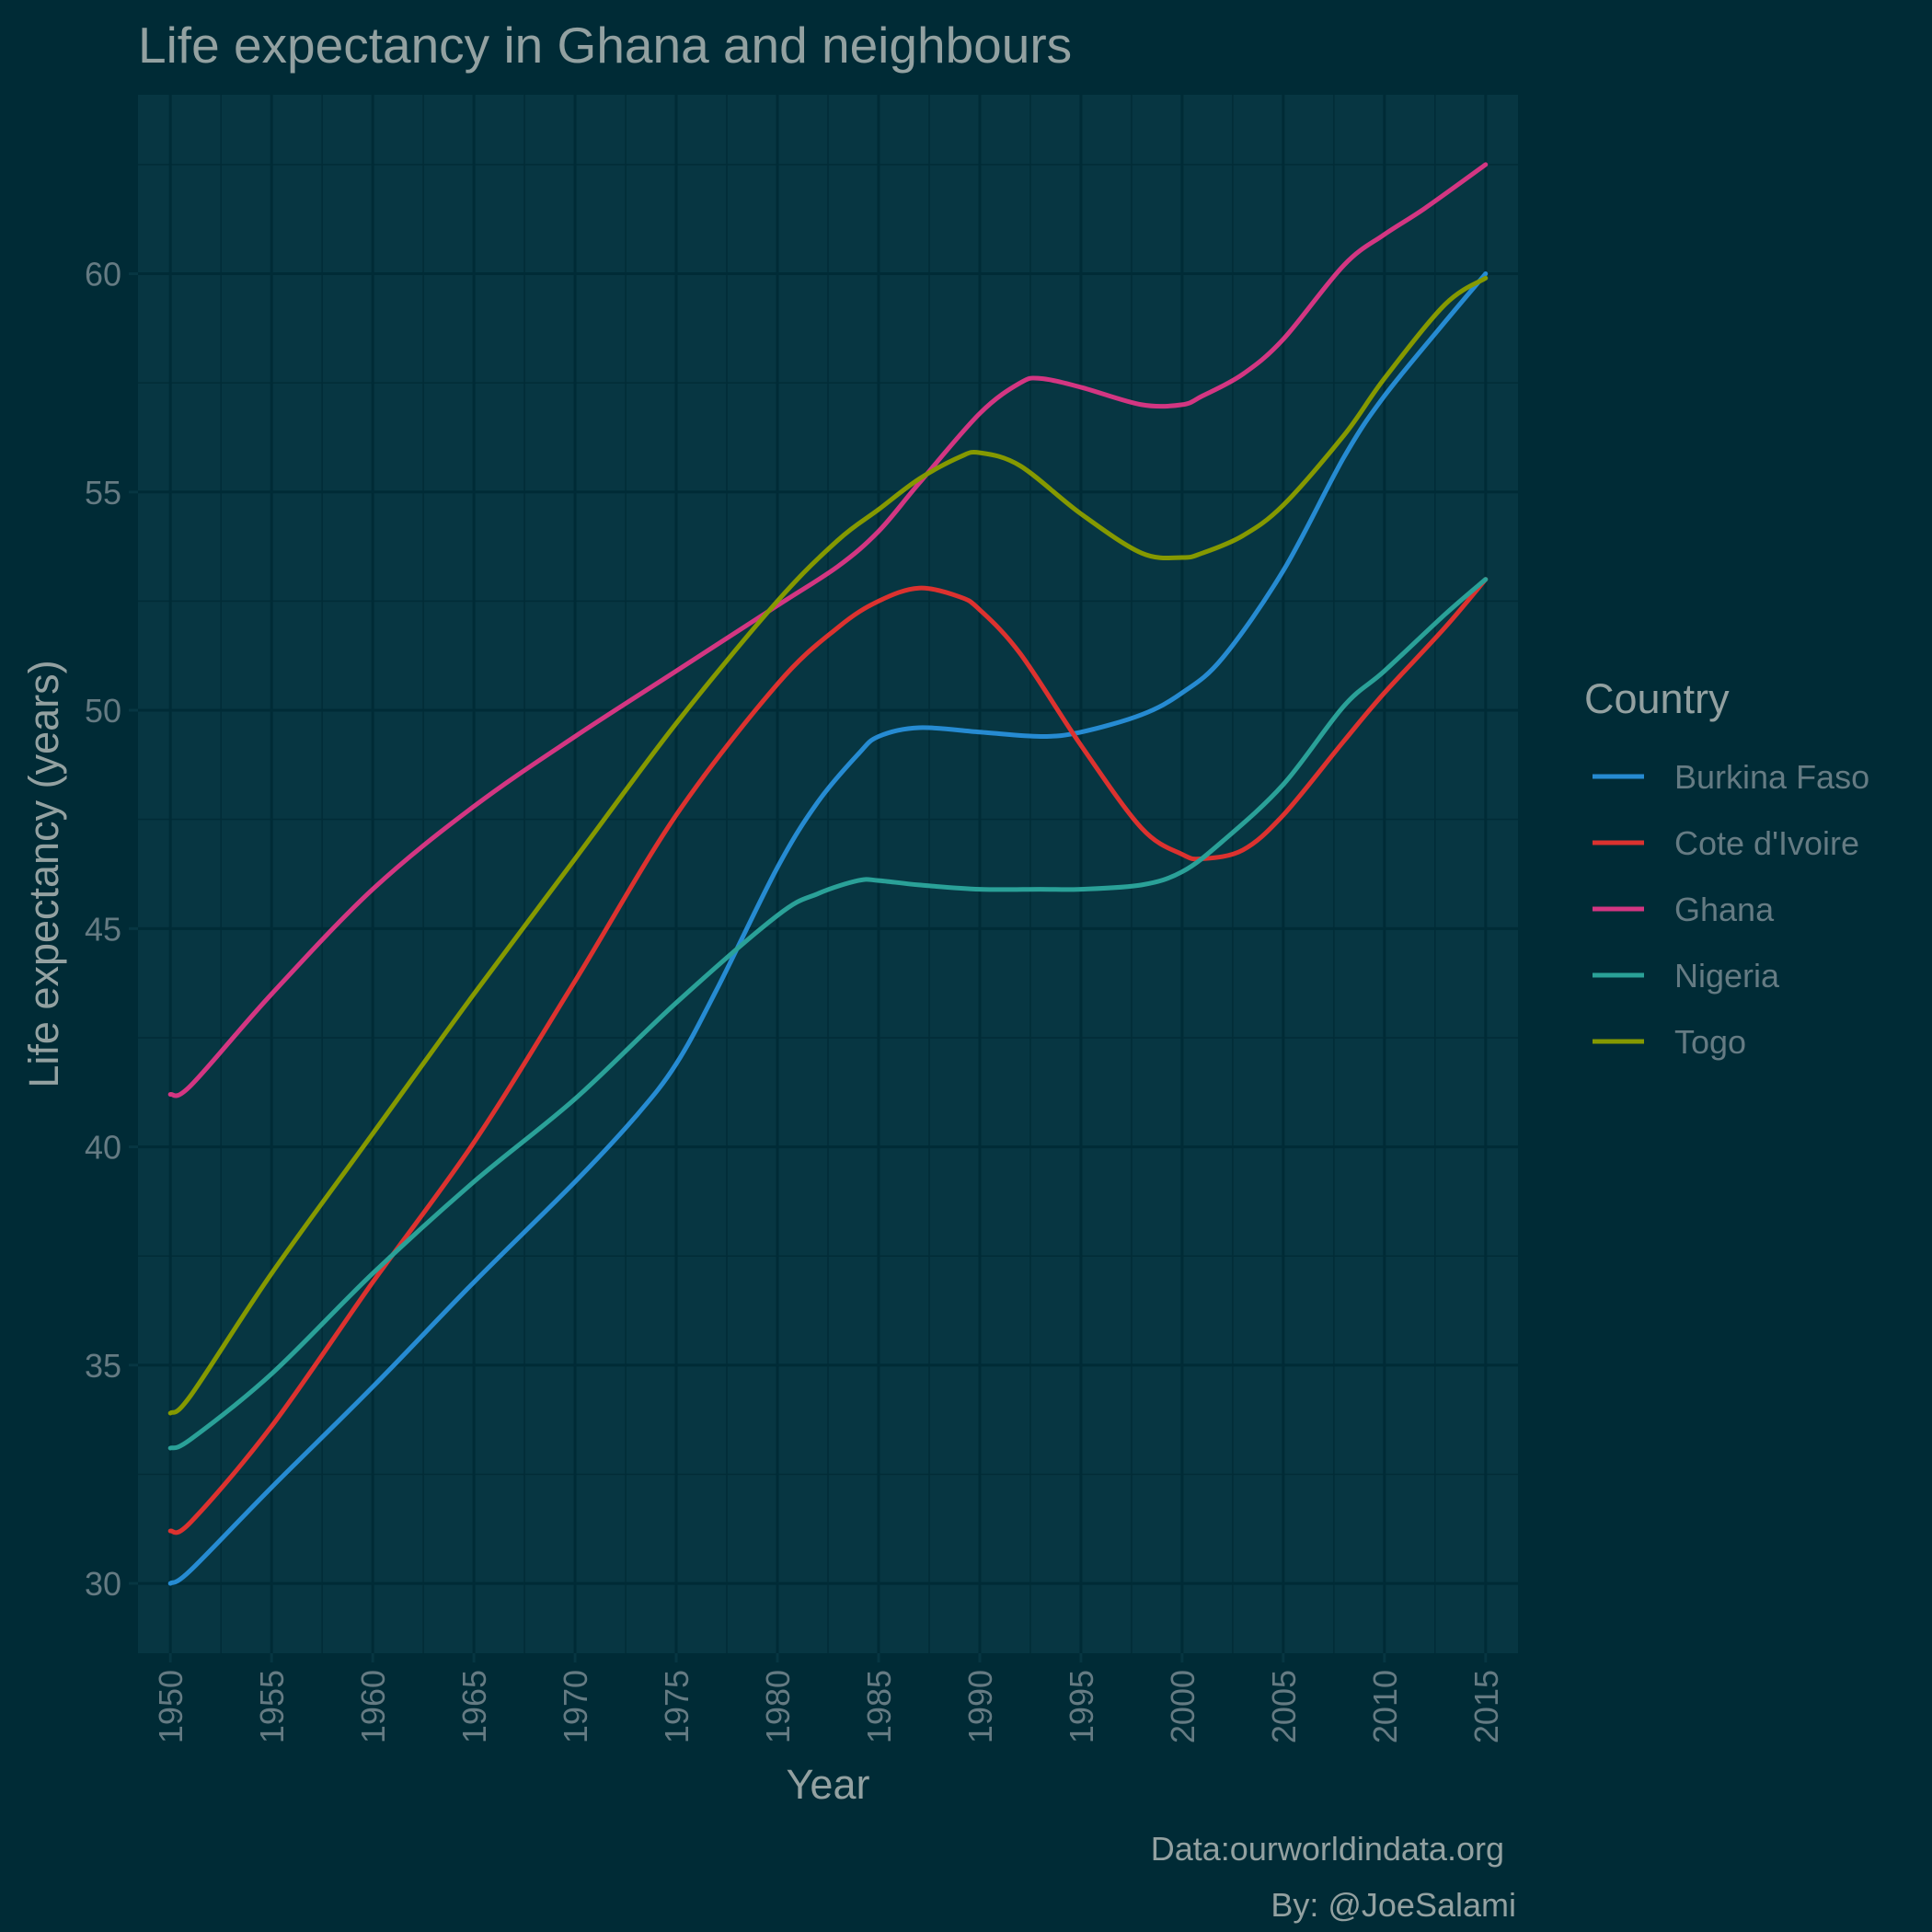 This screenshot has width=1932, height=1932. I want to click on legend-title: Country, so click(1657, 698).